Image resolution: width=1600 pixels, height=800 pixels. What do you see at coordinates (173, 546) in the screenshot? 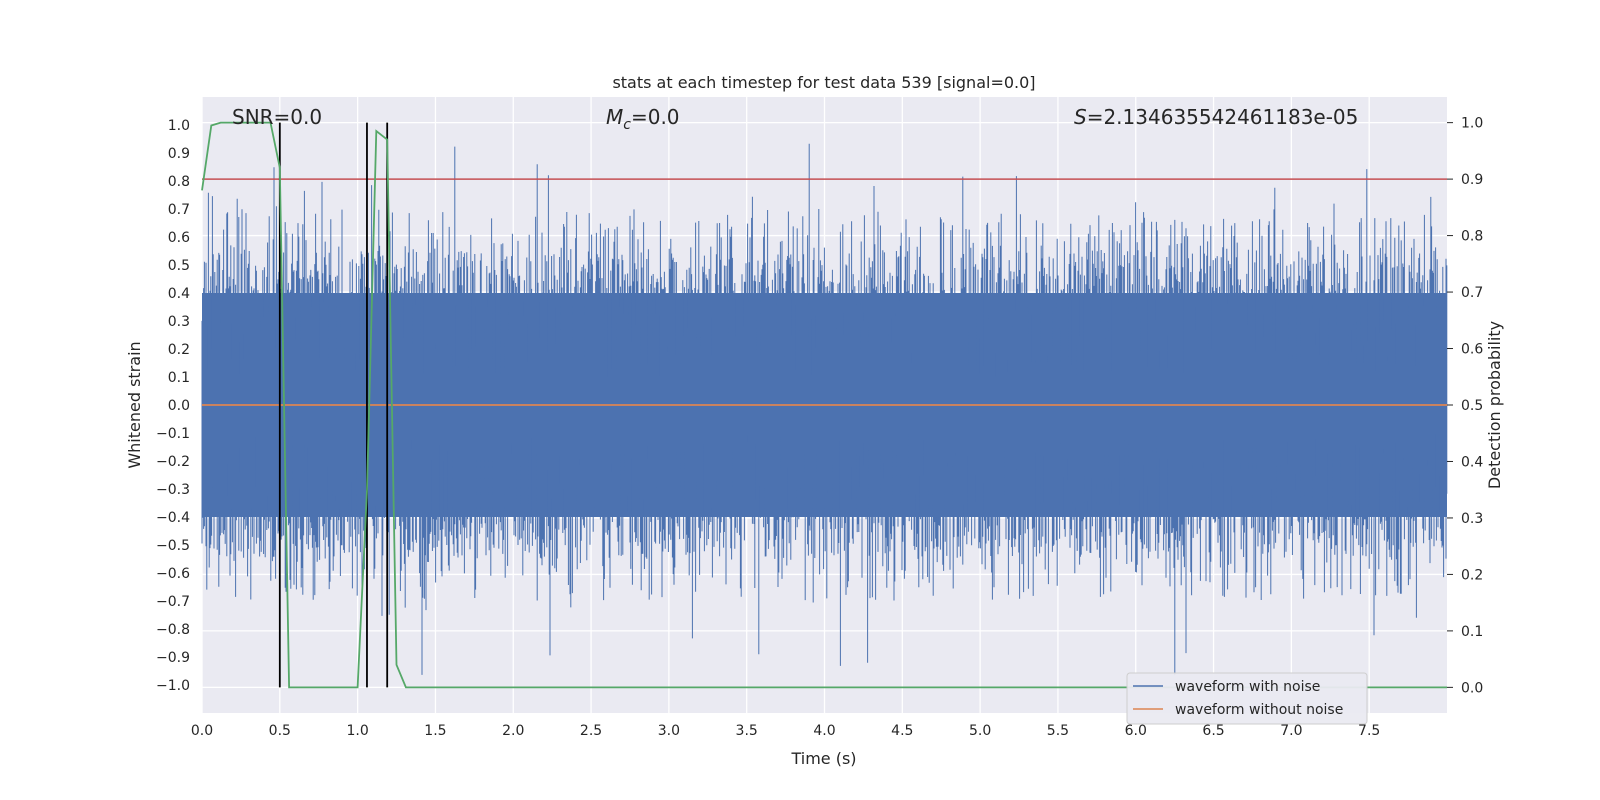
I see `y-tick-label: −0.5` at bounding box center [173, 546].